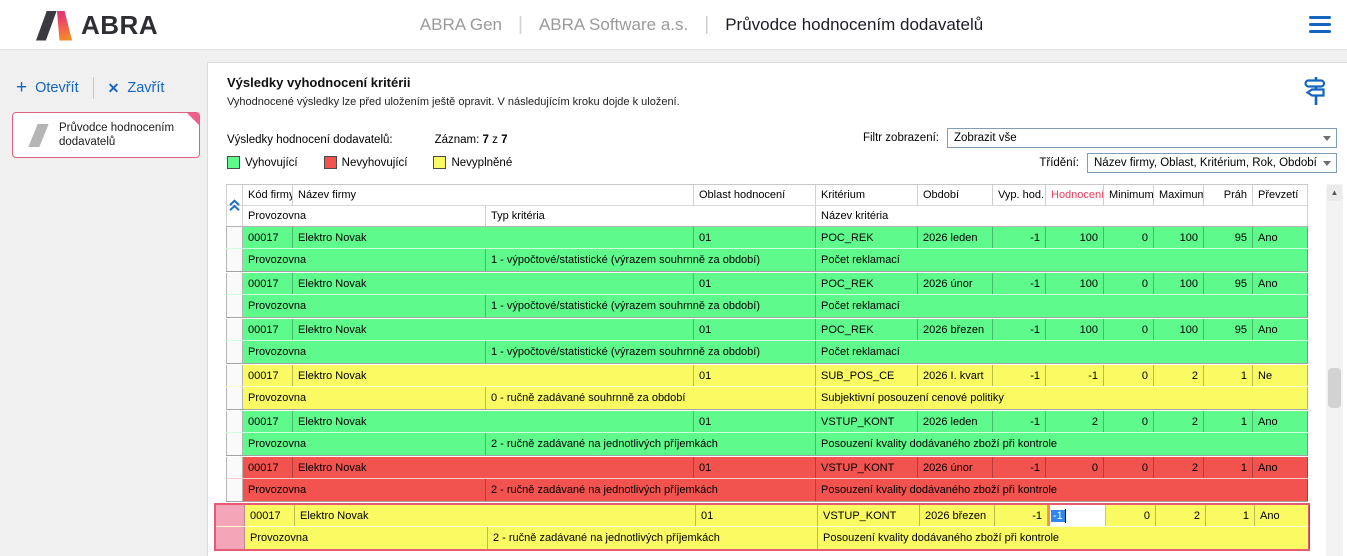 This screenshot has height=556, width=1347. What do you see at coordinates (1334, 388) in the screenshot?
I see `scroll-thumb` at bounding box center [1334, 388].